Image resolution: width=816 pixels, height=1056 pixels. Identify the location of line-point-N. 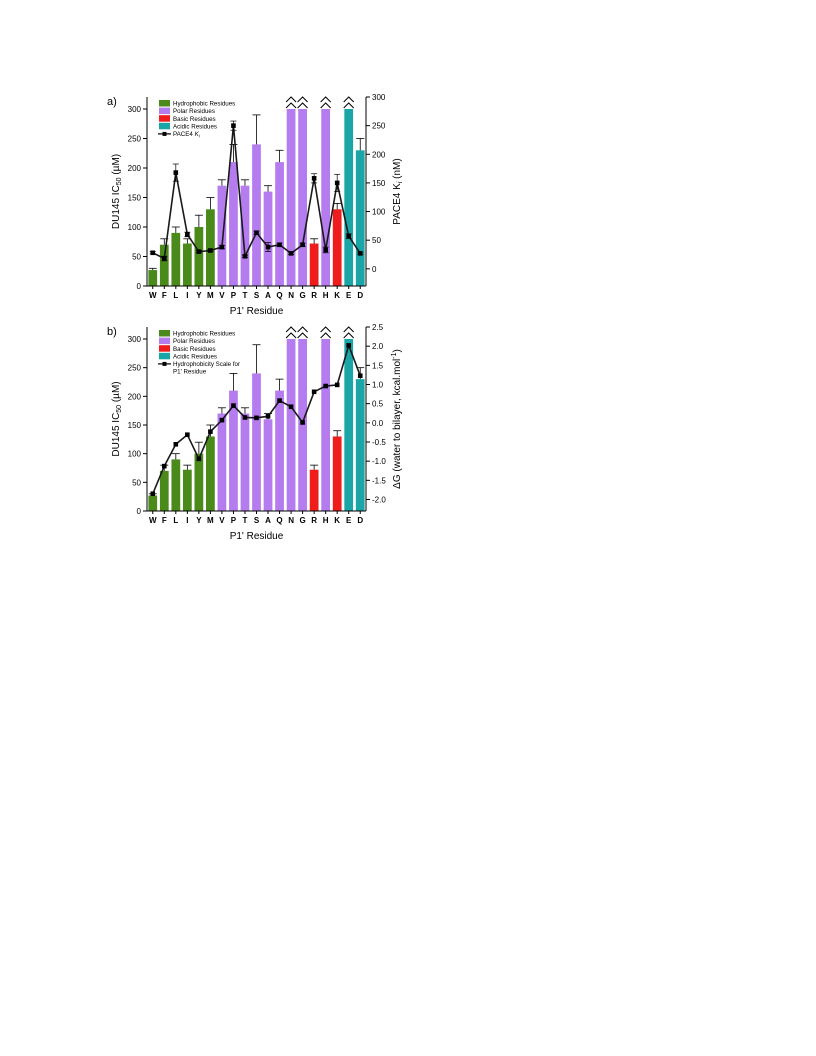
(291, 407).